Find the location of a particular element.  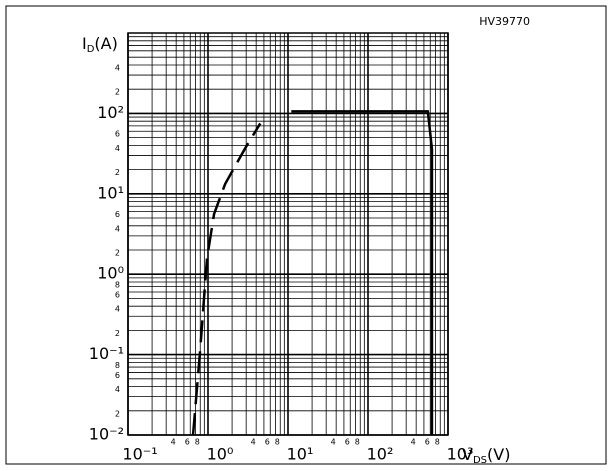

x-tick-label: 10³ is located at coordinates (460, 454).